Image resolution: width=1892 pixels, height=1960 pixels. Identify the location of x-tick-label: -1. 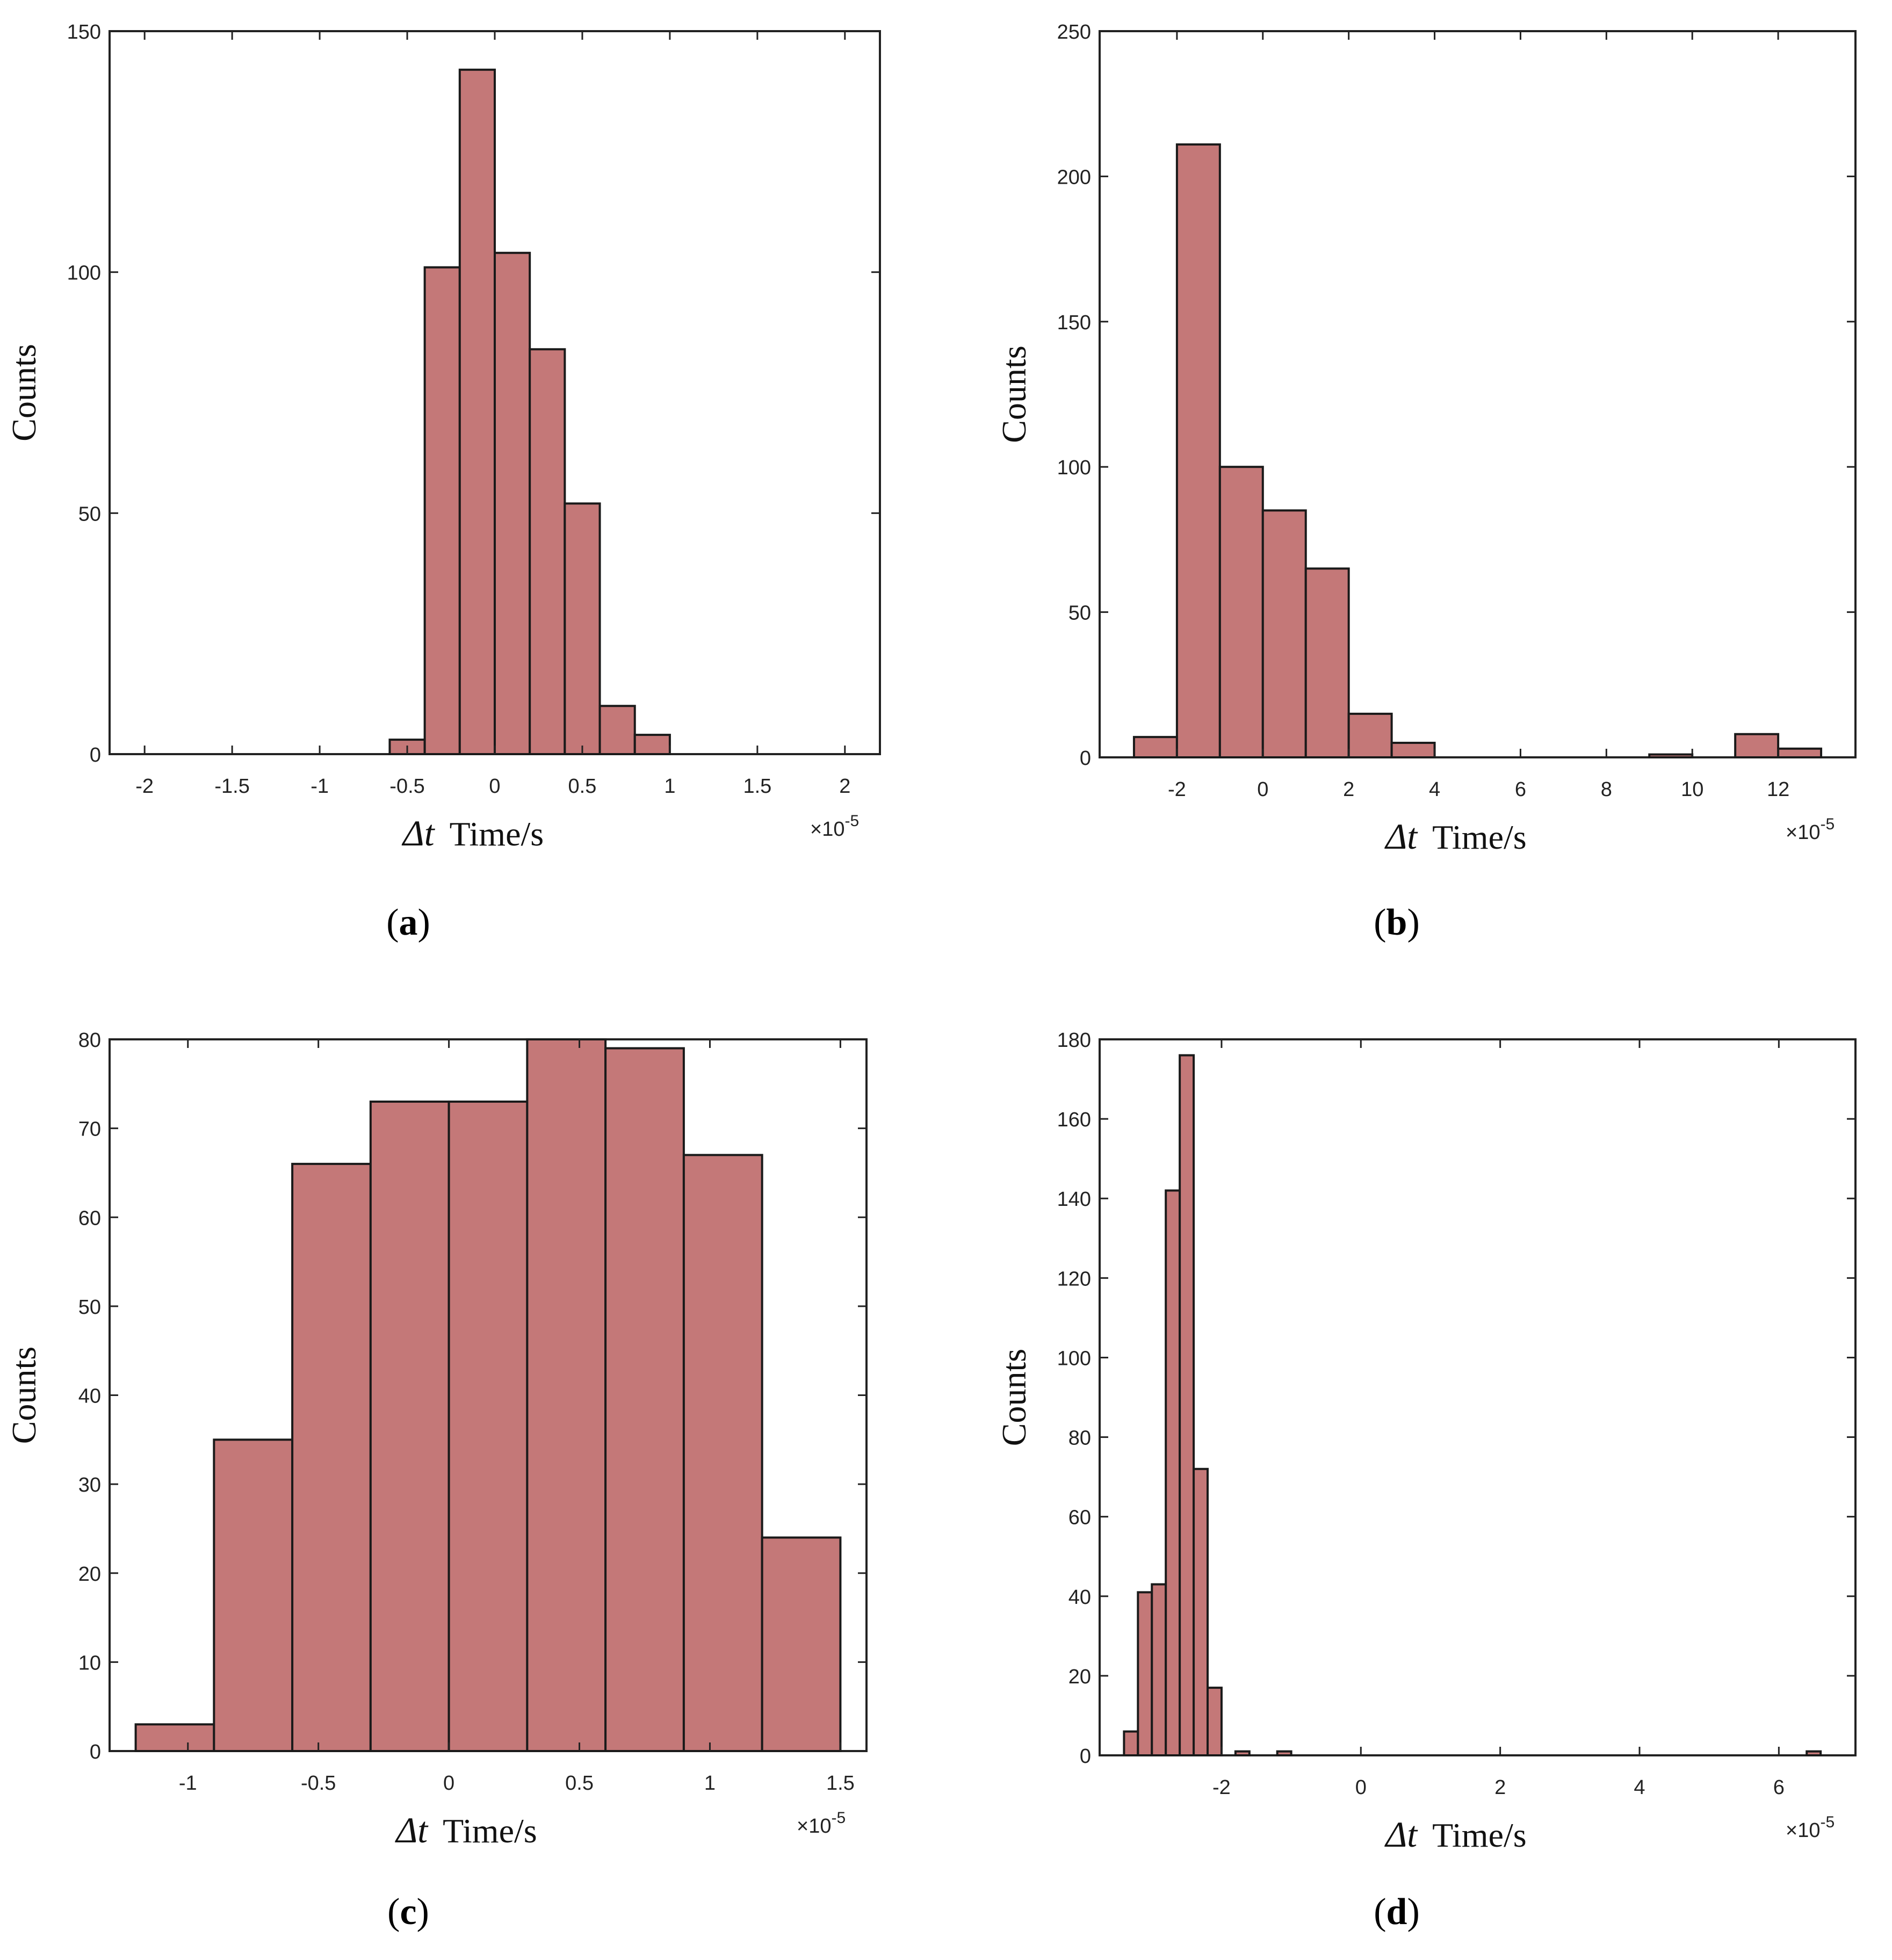
(319, 786).